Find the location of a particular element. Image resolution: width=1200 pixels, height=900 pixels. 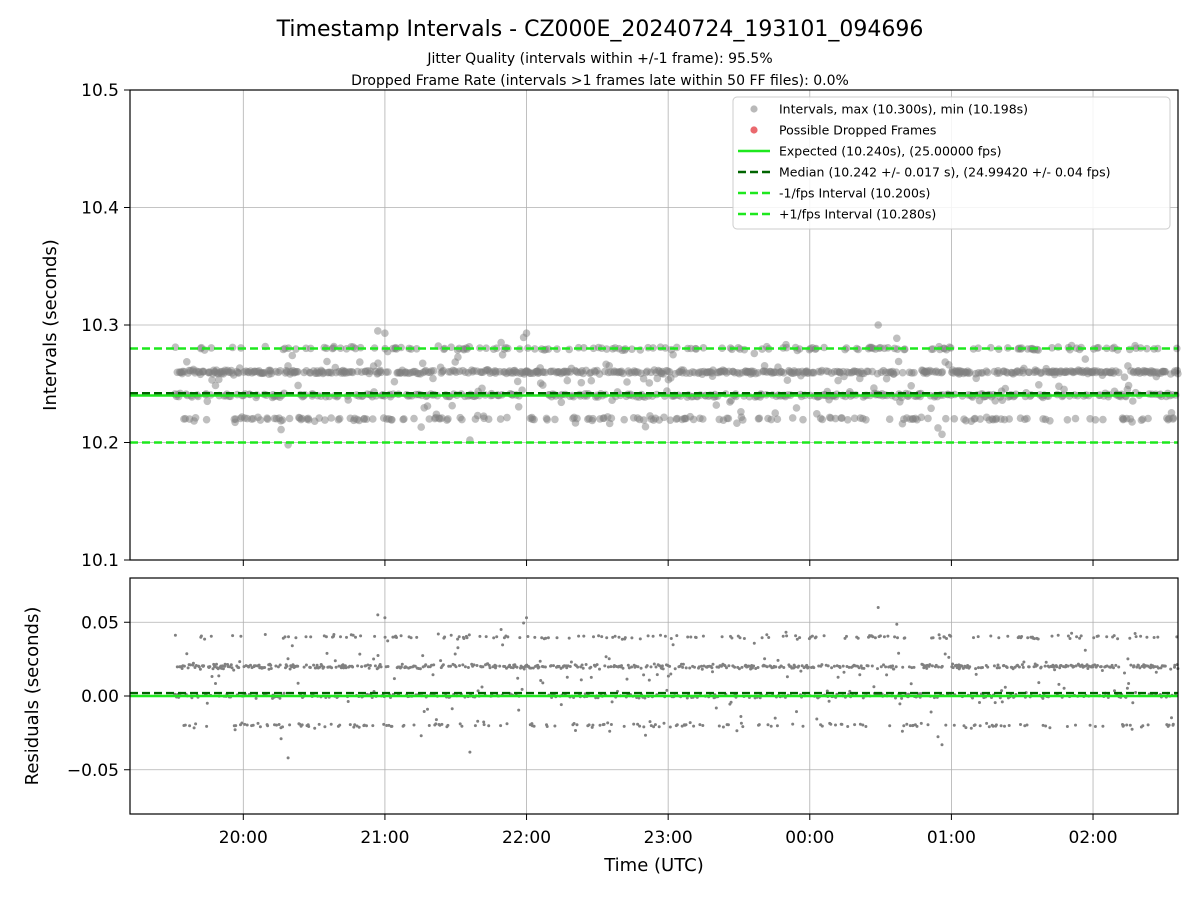

residual-points is located at coordinates (676, 683).